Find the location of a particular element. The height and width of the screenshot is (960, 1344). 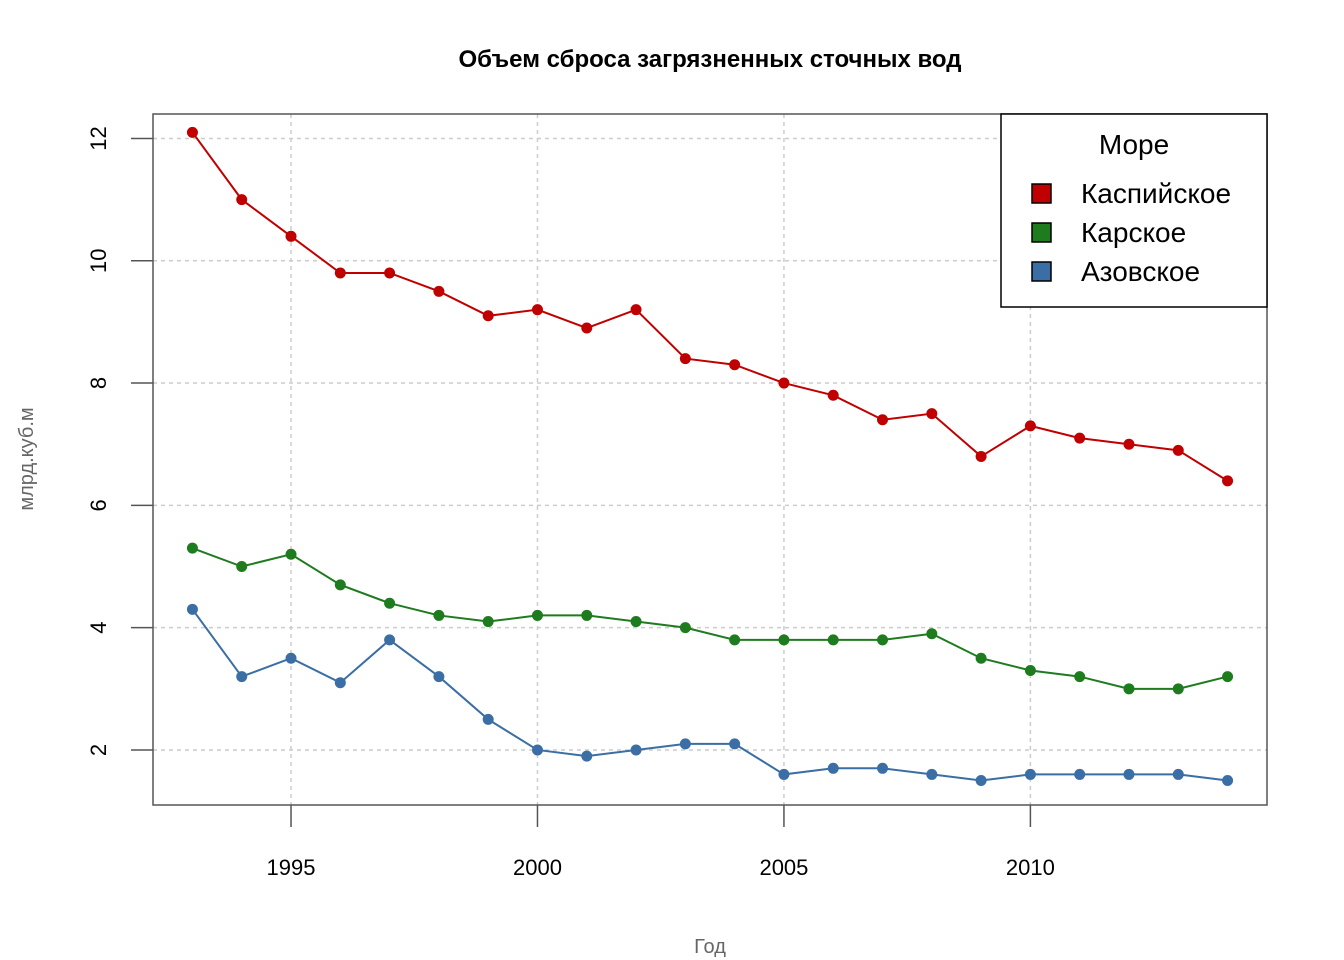

legend-label: Карское is located at coordinates (1133, 232).